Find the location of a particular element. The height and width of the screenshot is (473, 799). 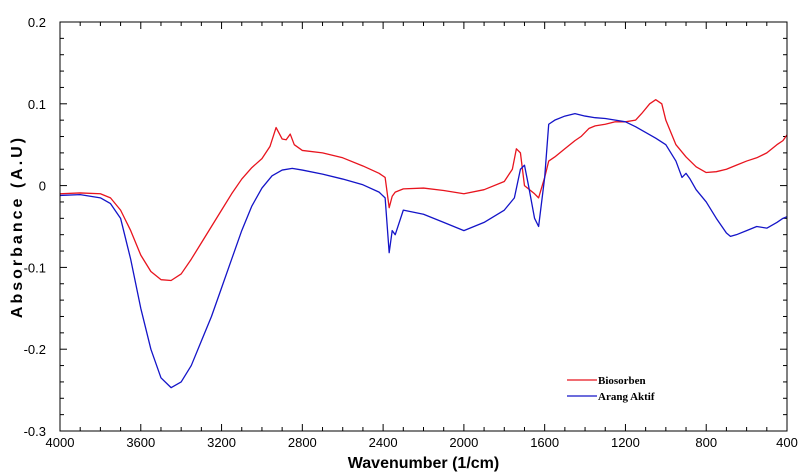

x-tick-label: 1200 is located at coordinates (625, 442).